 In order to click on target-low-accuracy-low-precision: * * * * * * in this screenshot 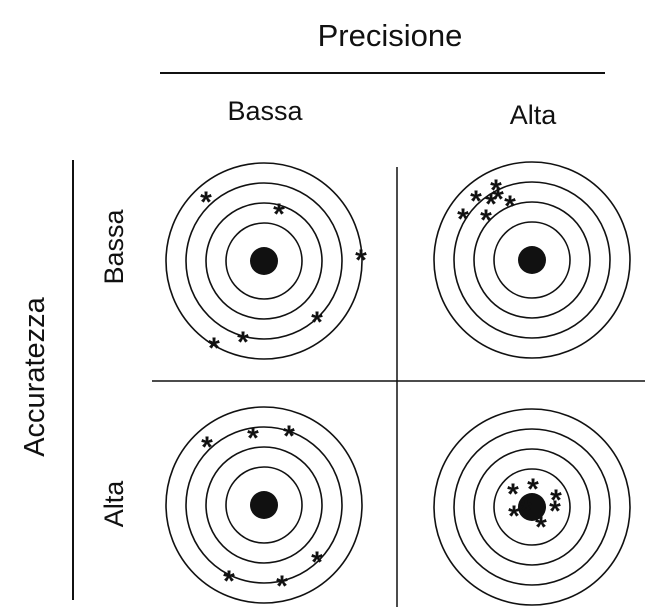, I will do `click(266, 263)`.